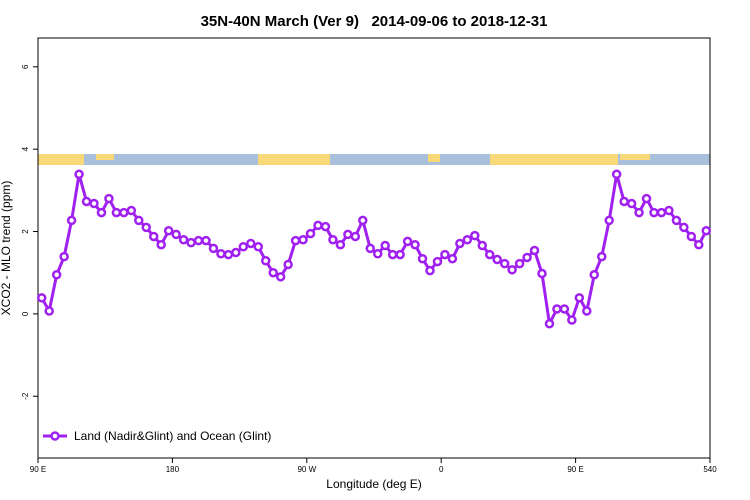 The width and height of the screenshot is (750, 500). What do you see at coordinates (25, 148) in the screenshot?
I see `y-tick-label: 4` at bounding box center [25, 148].